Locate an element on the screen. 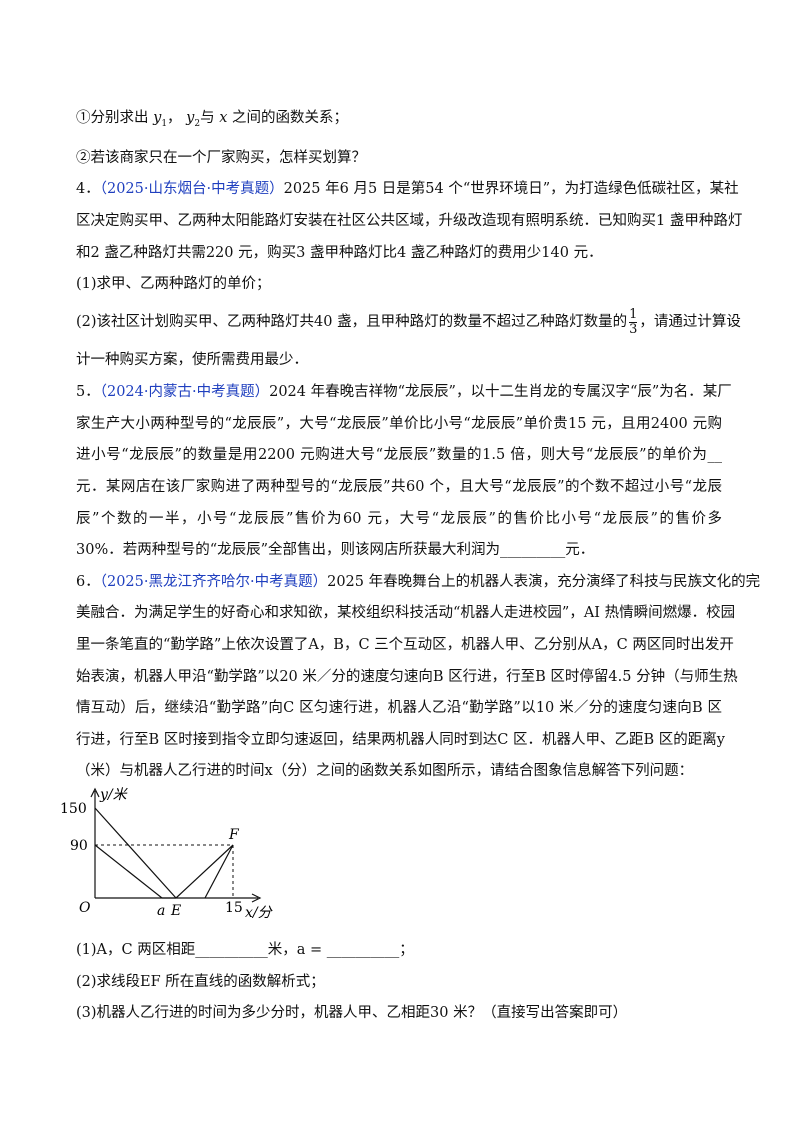  numerator: 1 is located at coordinates (633, 314).